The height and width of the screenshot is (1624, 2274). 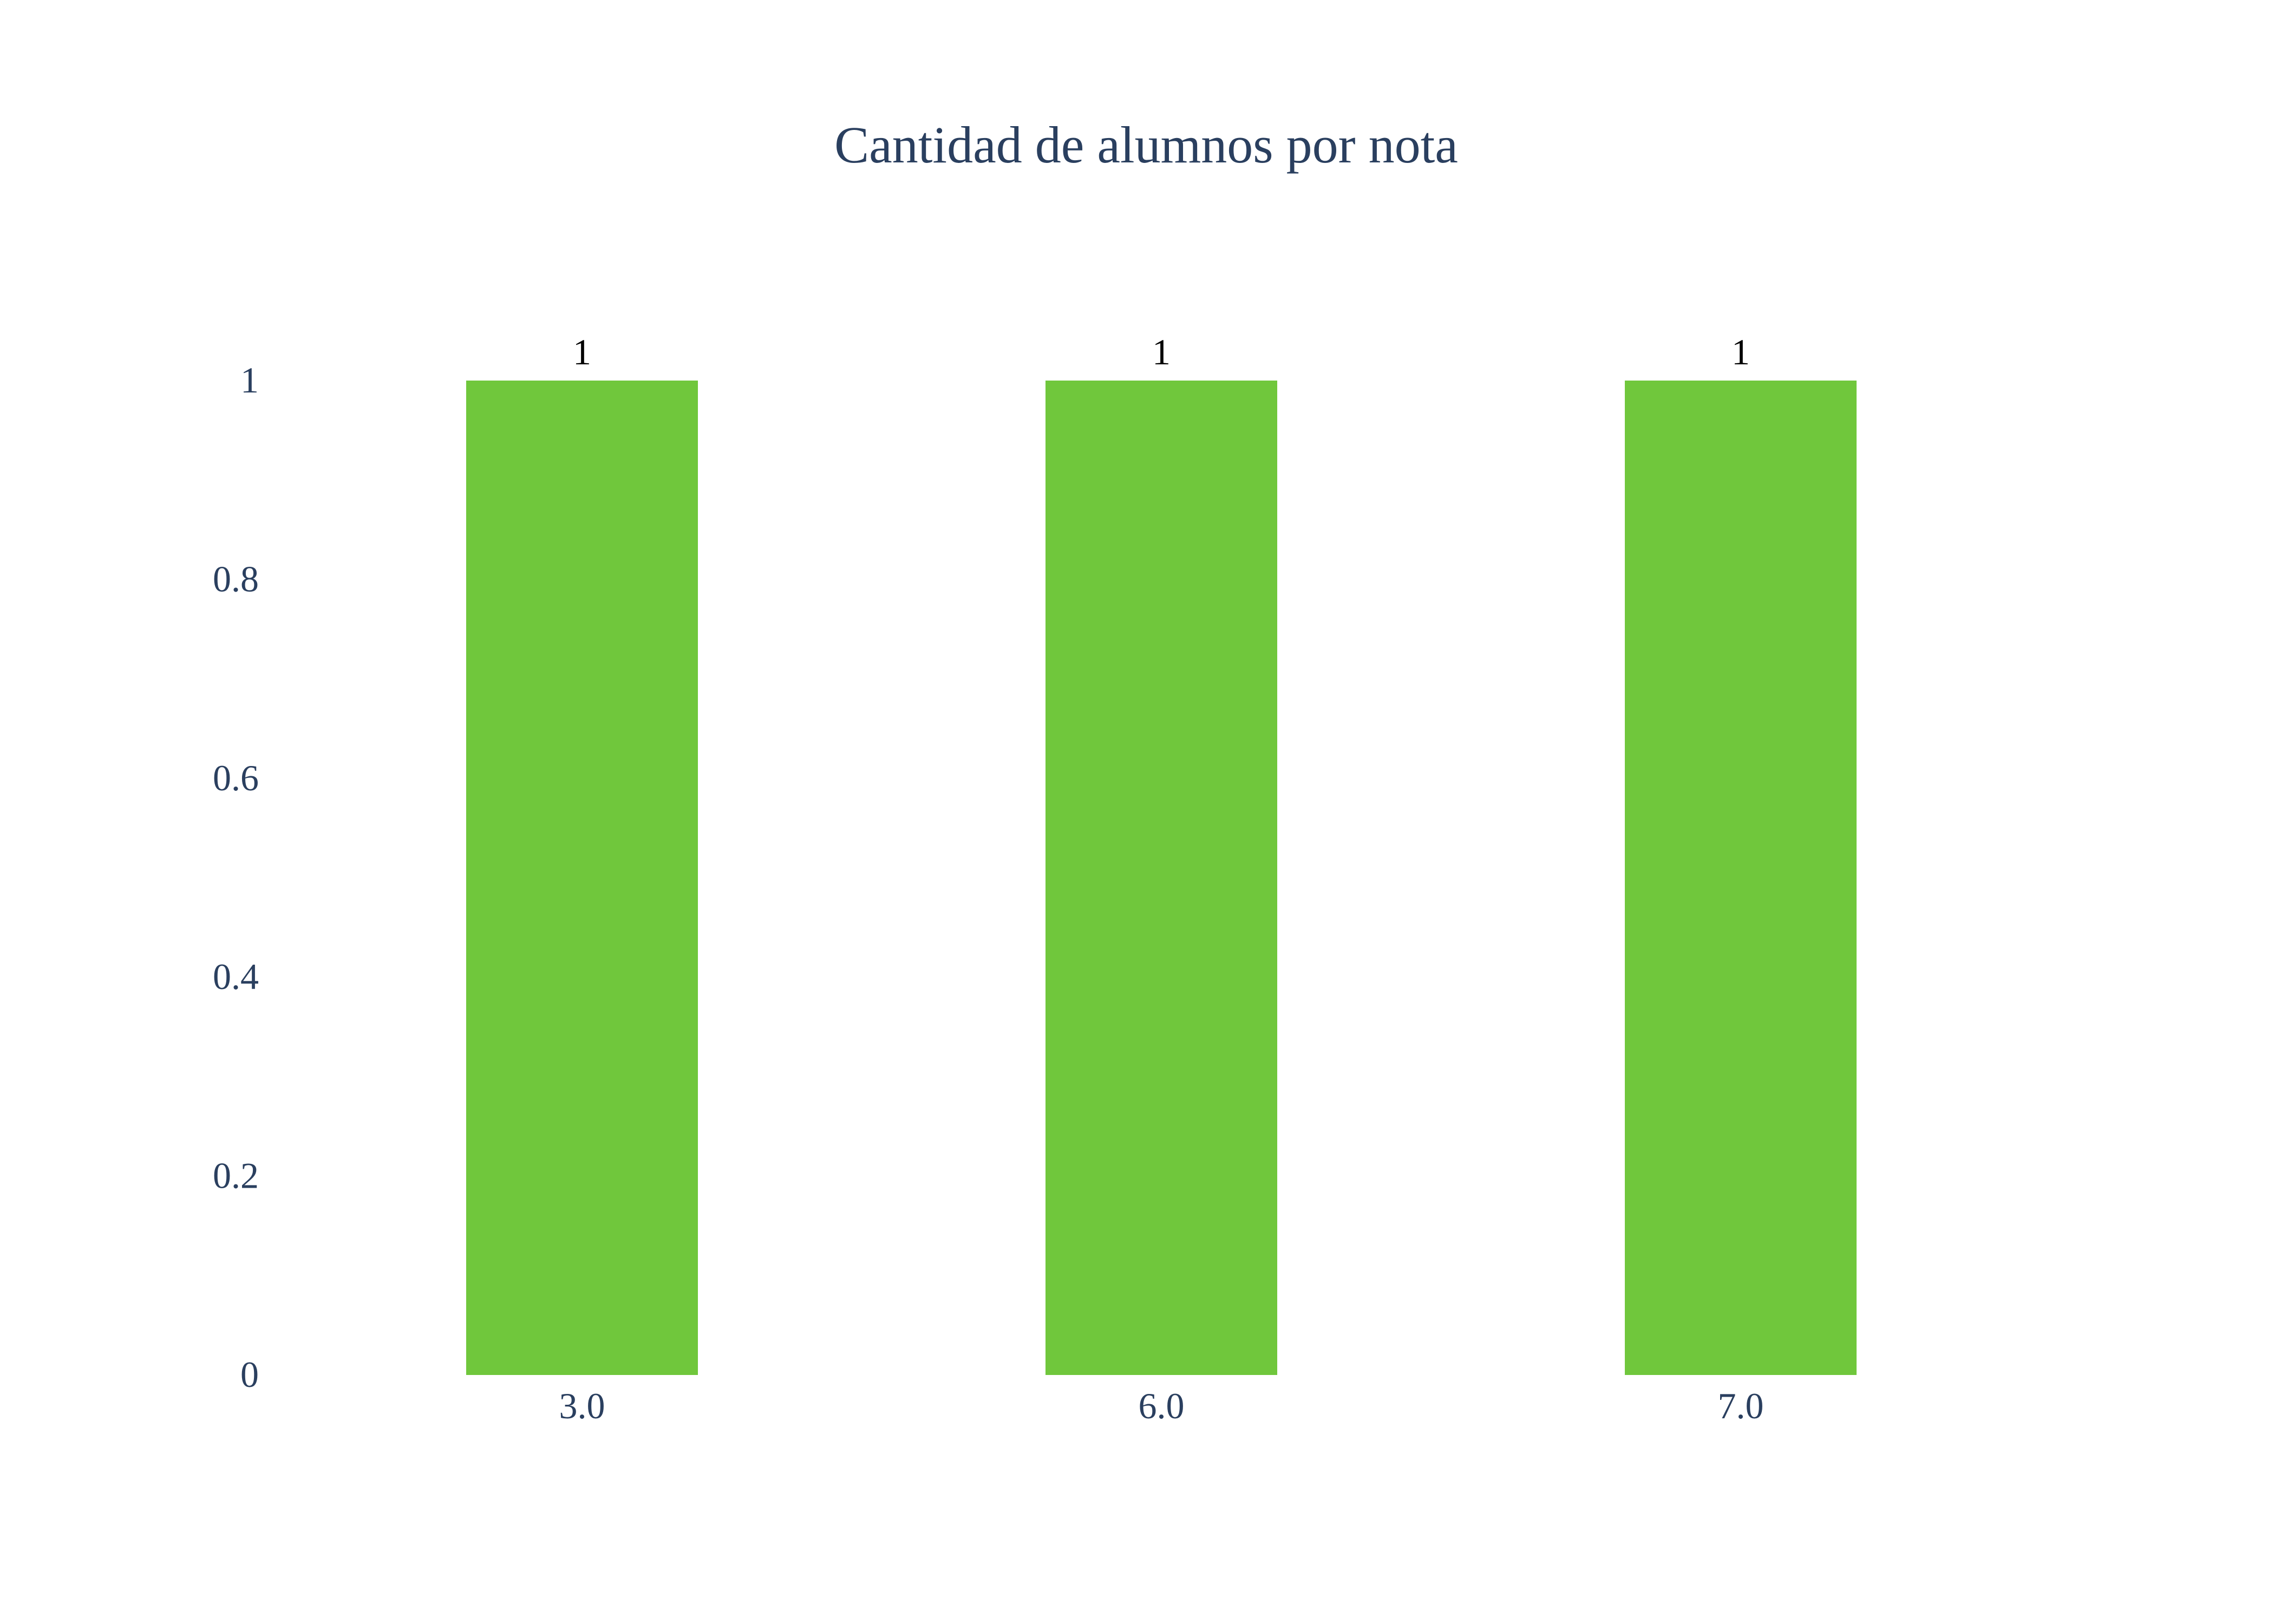 I want to click on chart-title: Cantidad de alumnos por nota, so click(x=1146, y=145).